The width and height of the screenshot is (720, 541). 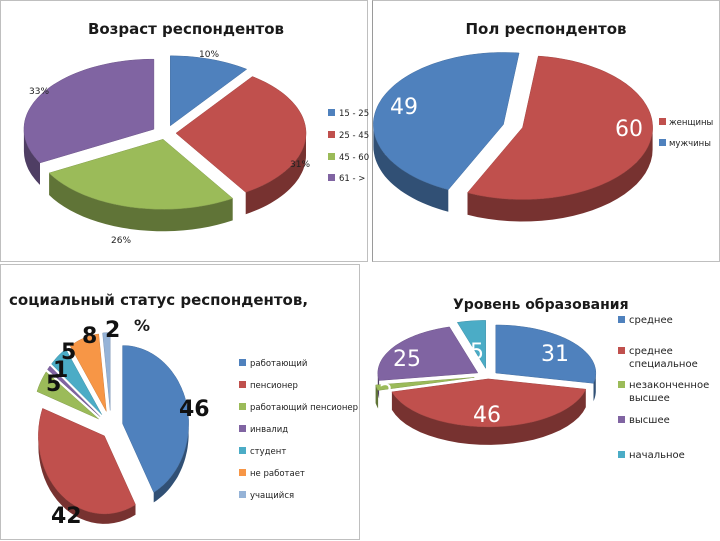 What do you see at coordinates (242, 450) in the screenshot?
I see `legend-swatch-student` at bounding box center [242, 450].